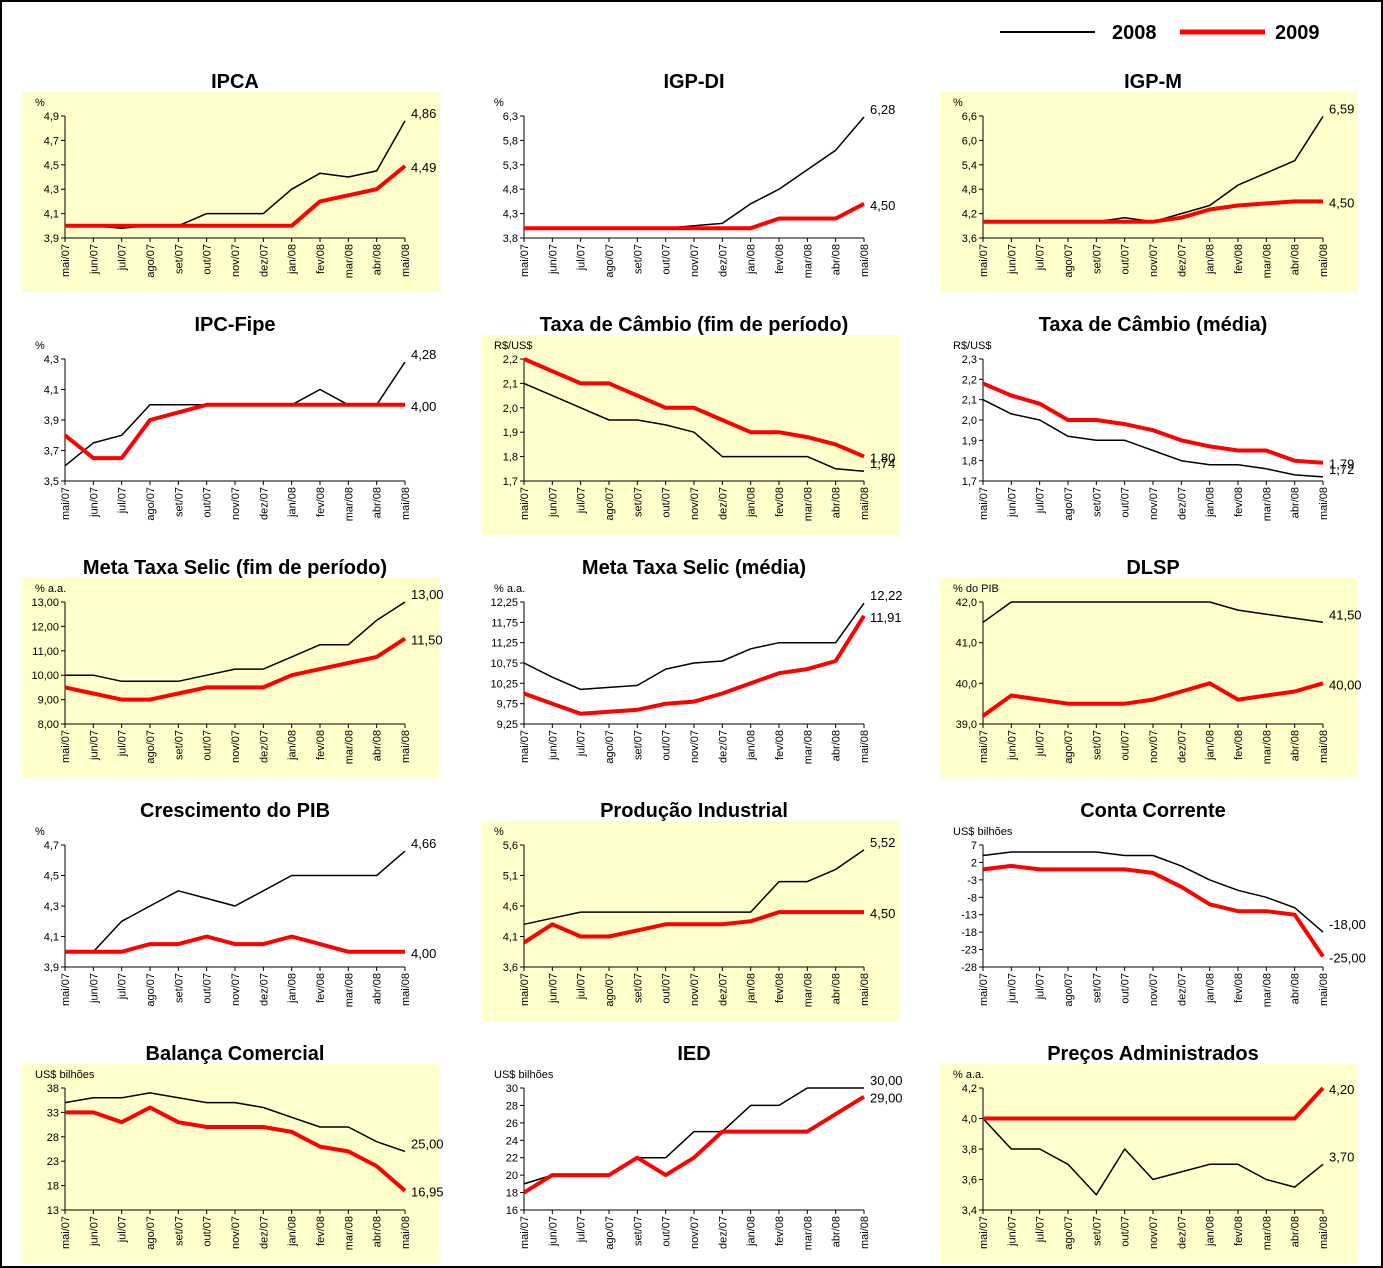 The width and height of the screenshot is (1383, 1268). I want to click on value-label: 6,59, so click(1341, 108).